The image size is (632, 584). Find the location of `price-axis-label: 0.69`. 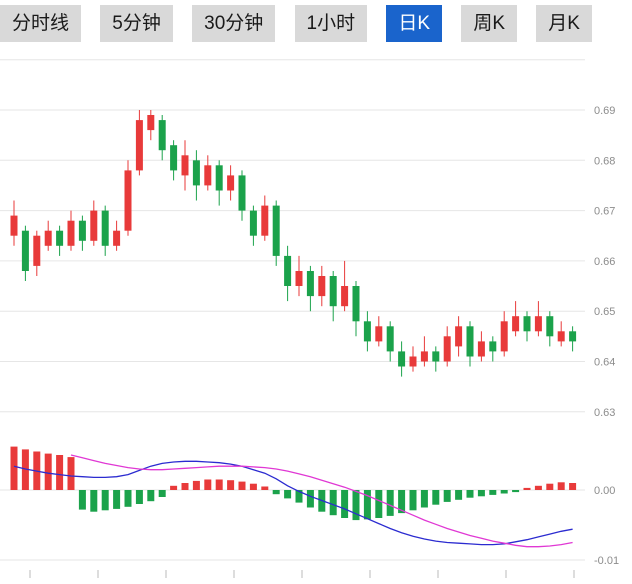

price-axis-label: 0.69 is located at coordinates (604, 111).